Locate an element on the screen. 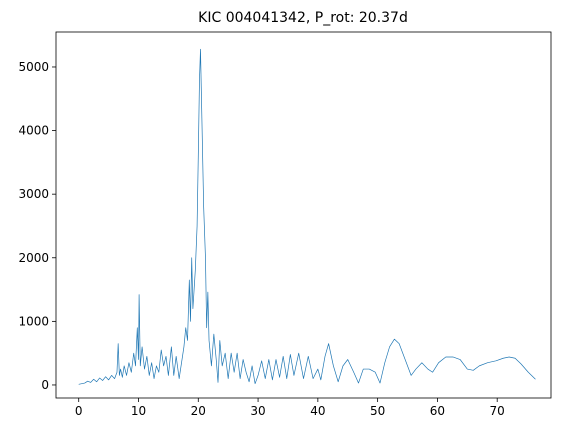 The image size is (568, 439). y-tick-label: 5000 is located at coordinates (33, 67).